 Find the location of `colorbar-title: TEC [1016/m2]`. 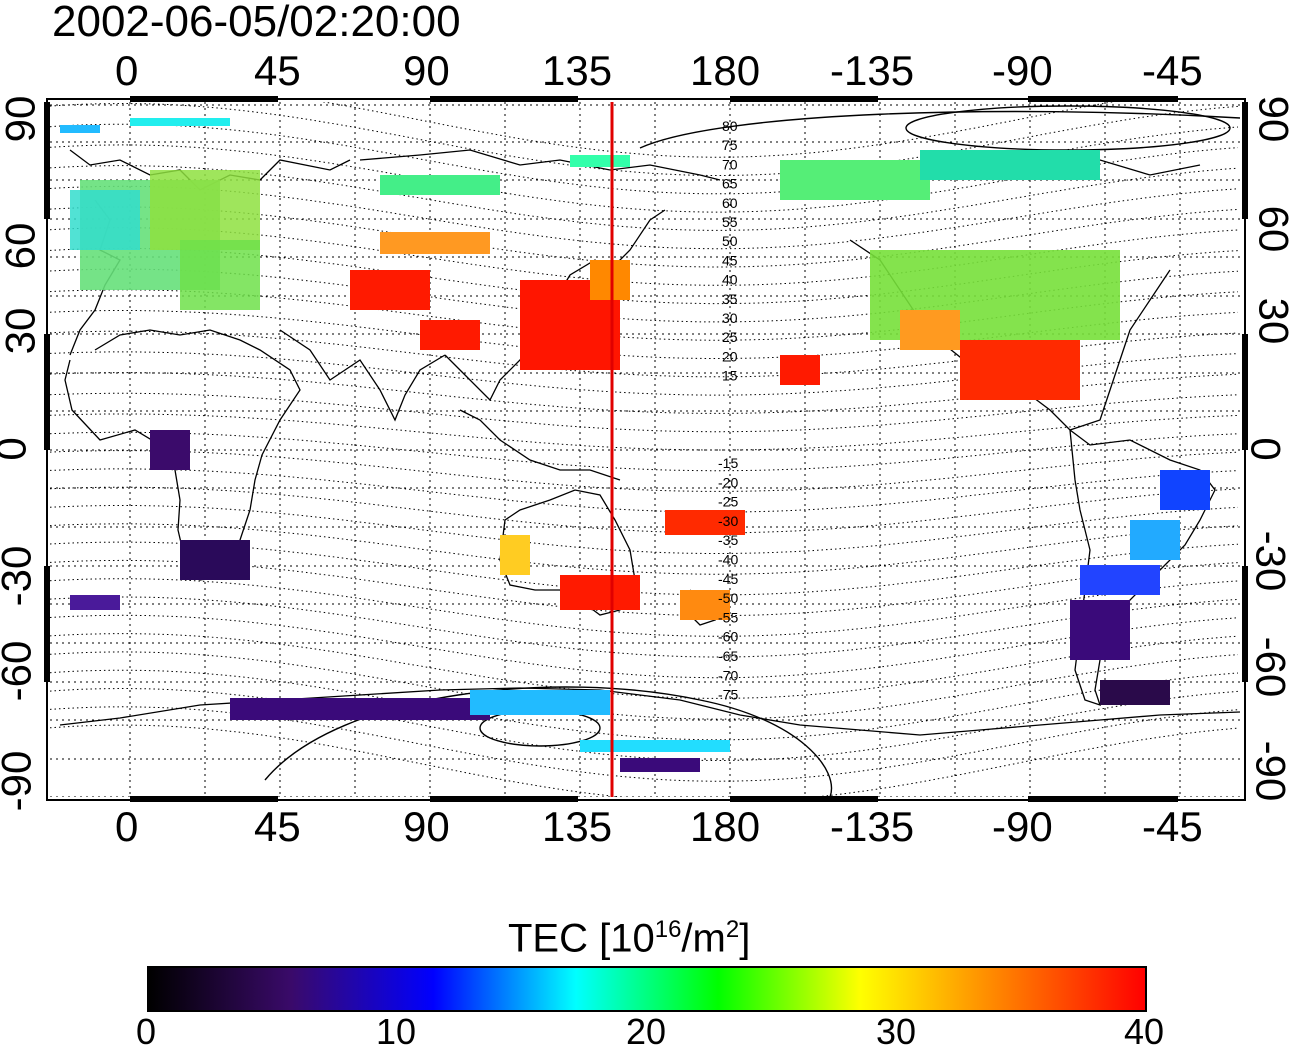

colorbar-title: TEC [1016/m2] is located at coordinates (629, 938).